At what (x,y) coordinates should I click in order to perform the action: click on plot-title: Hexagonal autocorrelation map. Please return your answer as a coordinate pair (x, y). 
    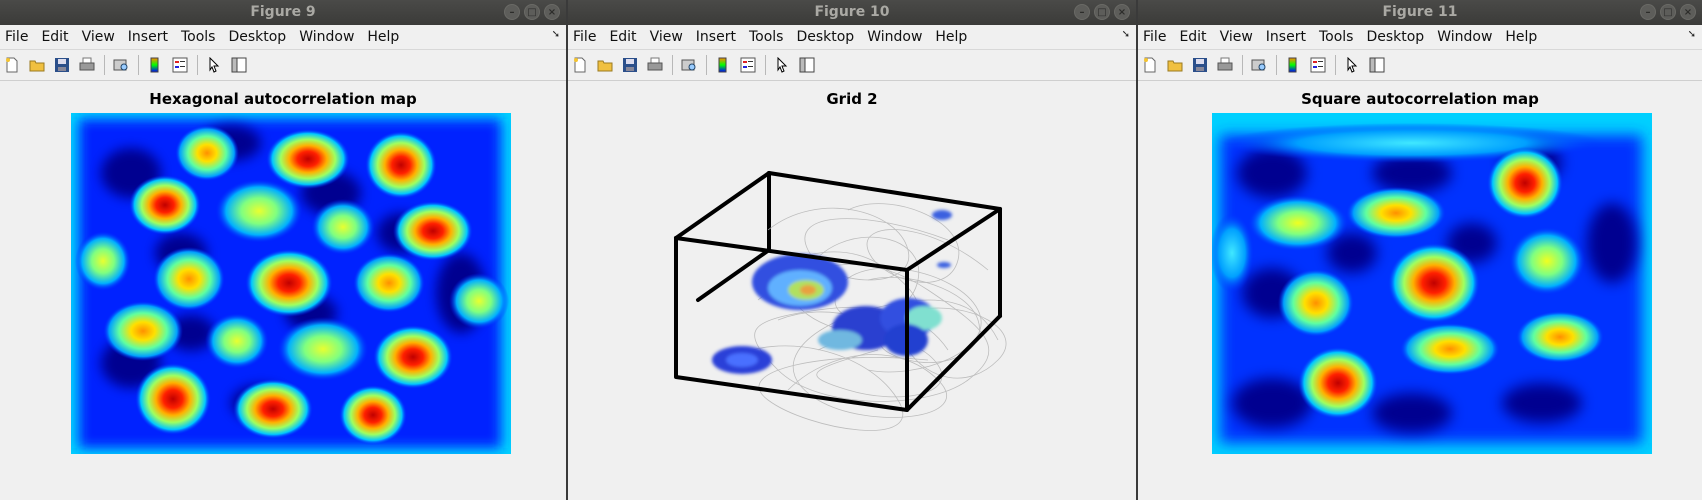
    Looking at the image, I should click on (283, 99).